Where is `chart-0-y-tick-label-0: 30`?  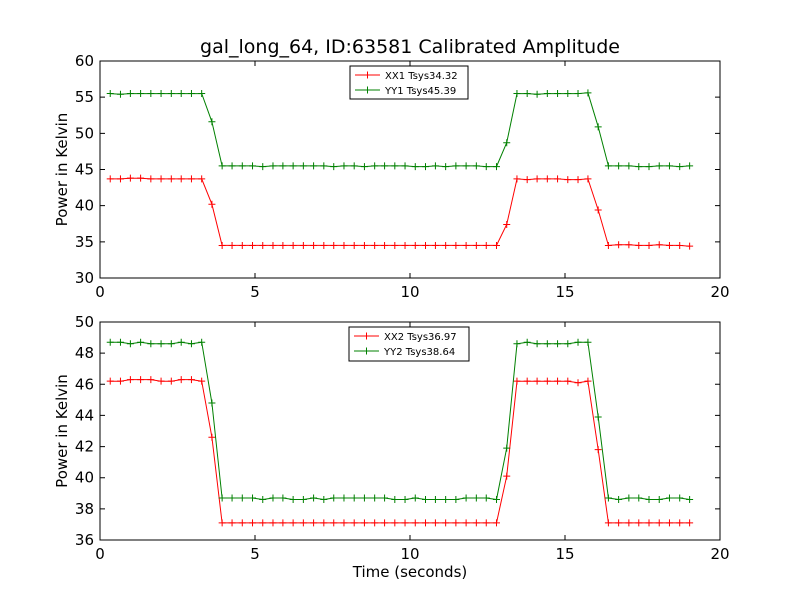
chart-0-y-tick-label-0: 30 is located at coordinates (84, 278).